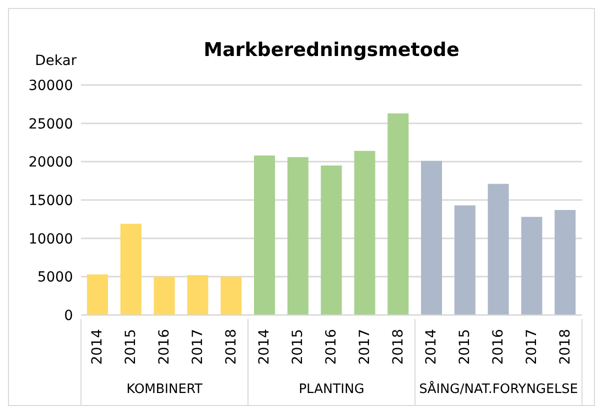 The image size is (603, 414). What do you see at coordinates (498, 388) in the screenshot?
I see `text: SÅING/NAT.FORYNGELSE` at bounding box center [498, 388].